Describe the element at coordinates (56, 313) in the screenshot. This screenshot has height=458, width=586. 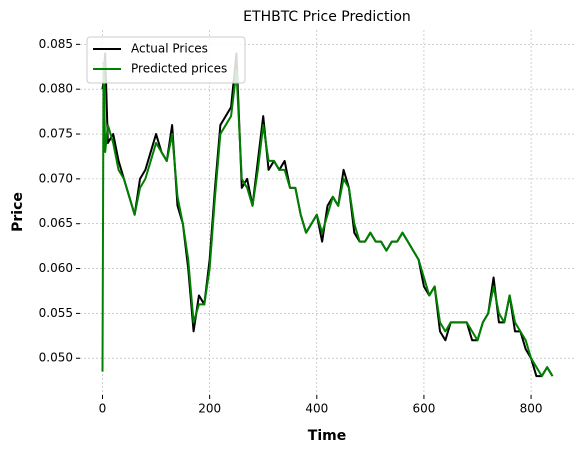
I see `y-tick-label: 0.055` at that location.